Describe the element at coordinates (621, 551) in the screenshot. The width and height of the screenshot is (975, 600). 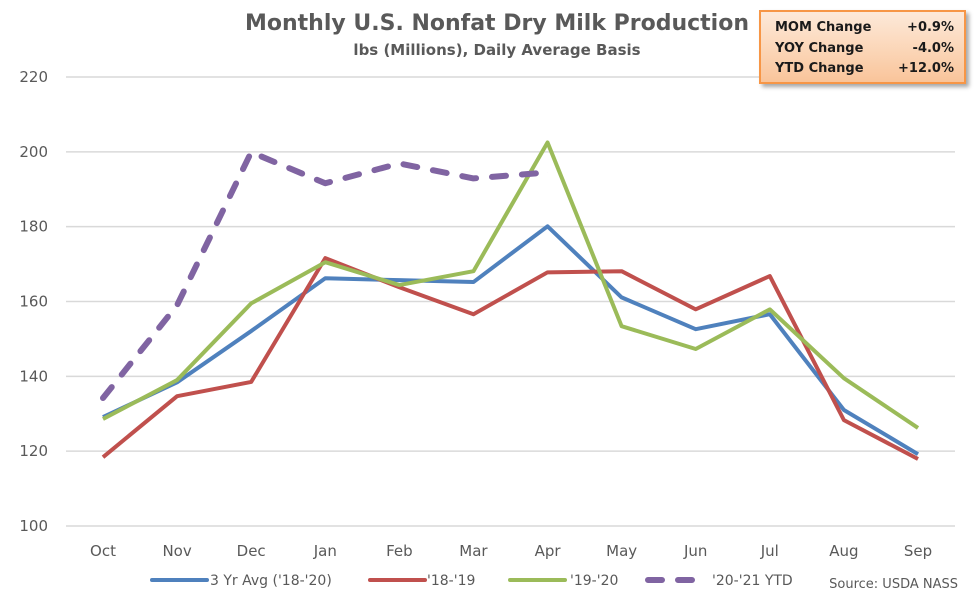
I see `x-tick-label: May` at that location.